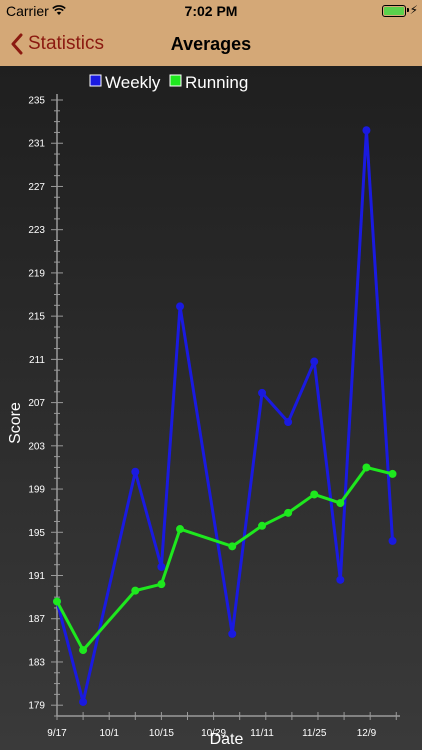  I want to click on y-tick-label: 191, so click(36, 576).